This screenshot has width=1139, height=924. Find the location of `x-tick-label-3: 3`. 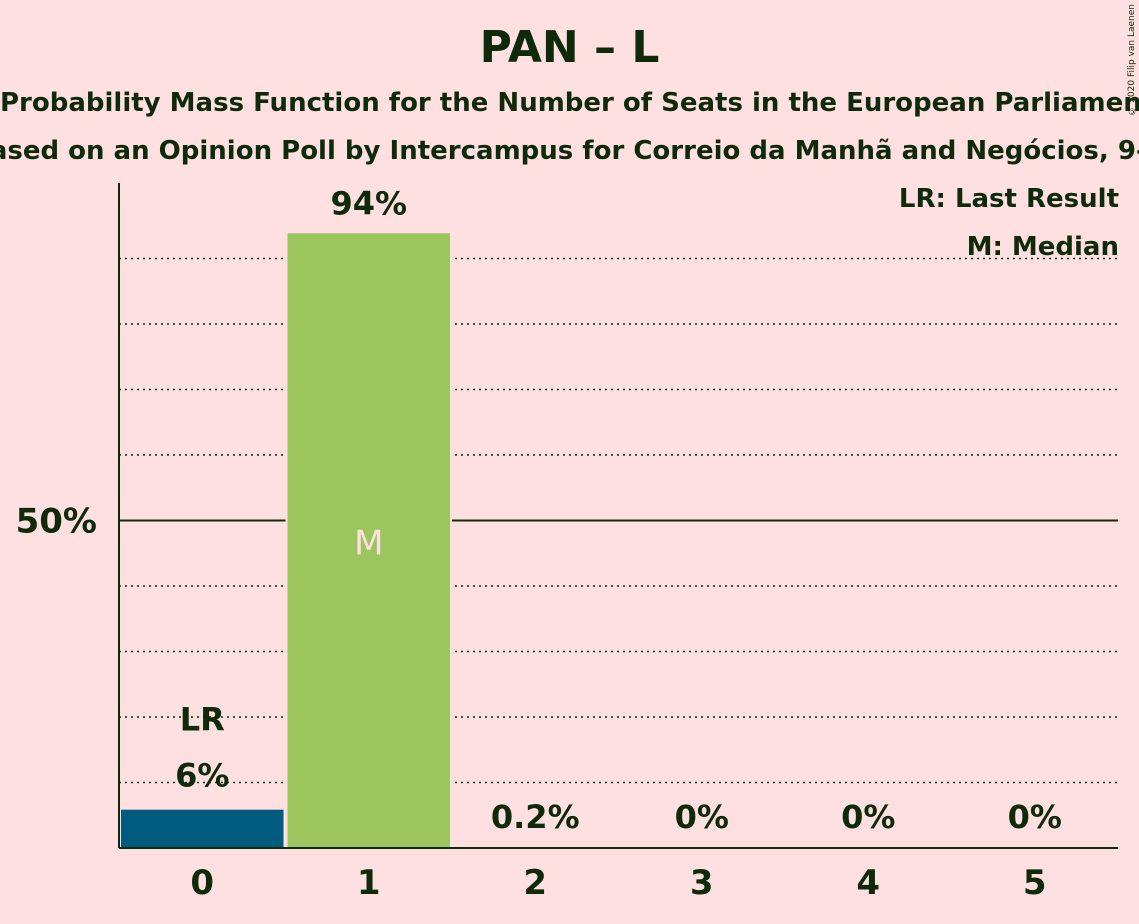

x-tick-label-3: 3 is located at coordinates (702, 883).